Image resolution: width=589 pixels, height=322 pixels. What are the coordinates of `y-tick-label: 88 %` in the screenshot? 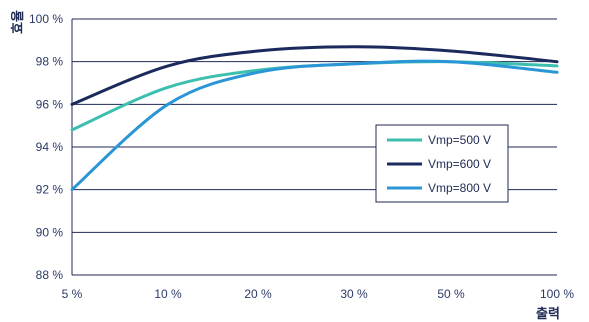 It's located at (50, 275).